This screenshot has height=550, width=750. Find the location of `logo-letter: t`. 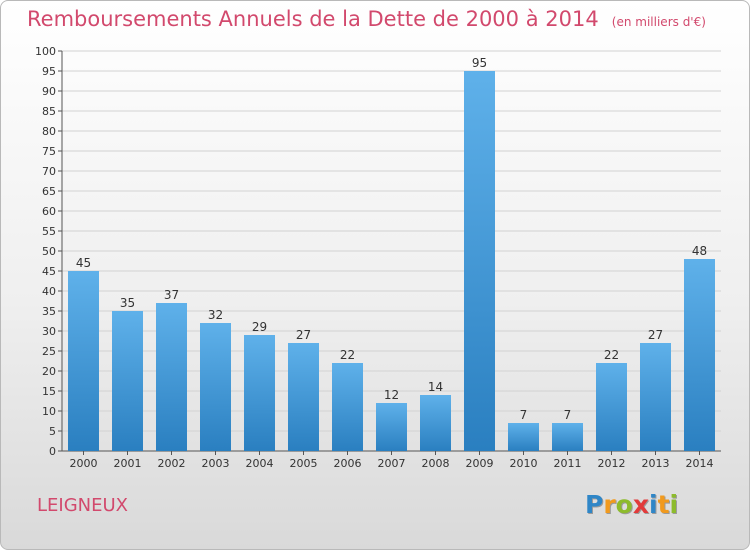

logo-letter: t is located at coordinates (663, 504).